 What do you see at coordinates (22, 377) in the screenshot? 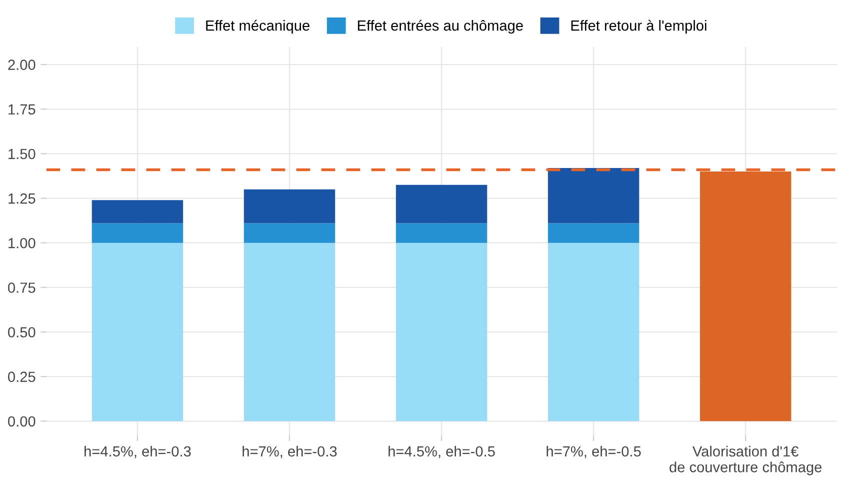
I see `y-tick-label: 0.25` at bounding box center [22, 377].